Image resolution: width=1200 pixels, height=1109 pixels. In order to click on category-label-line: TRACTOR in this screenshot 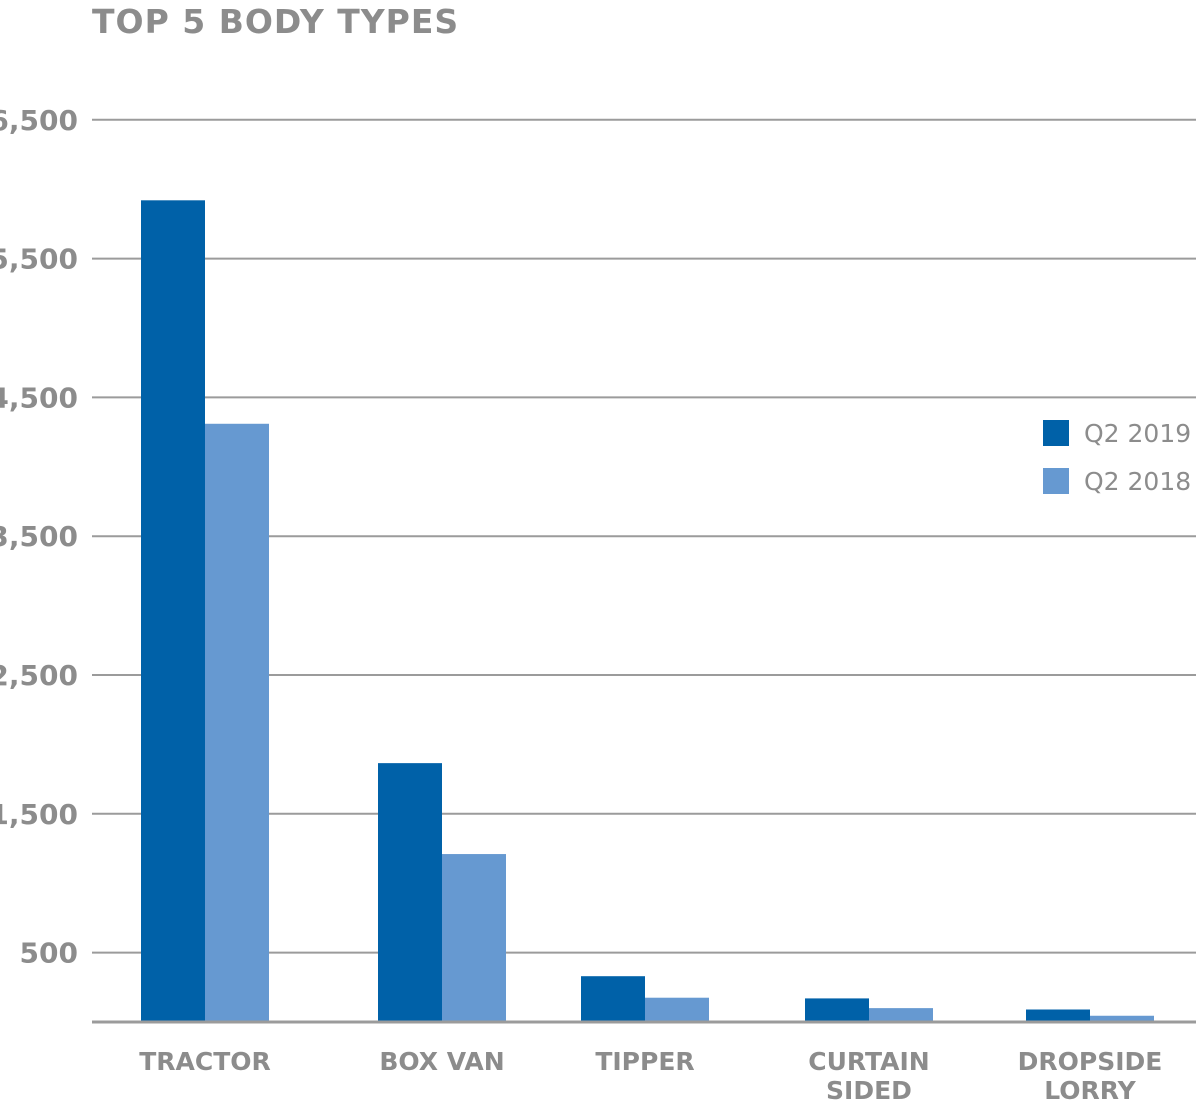, I will do `click(205, 1061)`.